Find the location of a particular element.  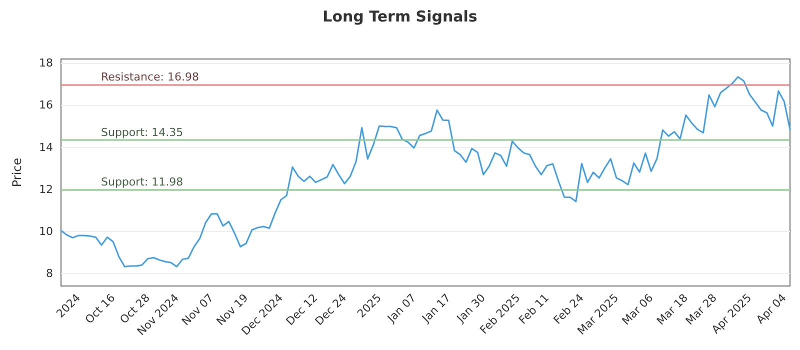

y-tick-label: 10 is located at coordinates (46, 231).